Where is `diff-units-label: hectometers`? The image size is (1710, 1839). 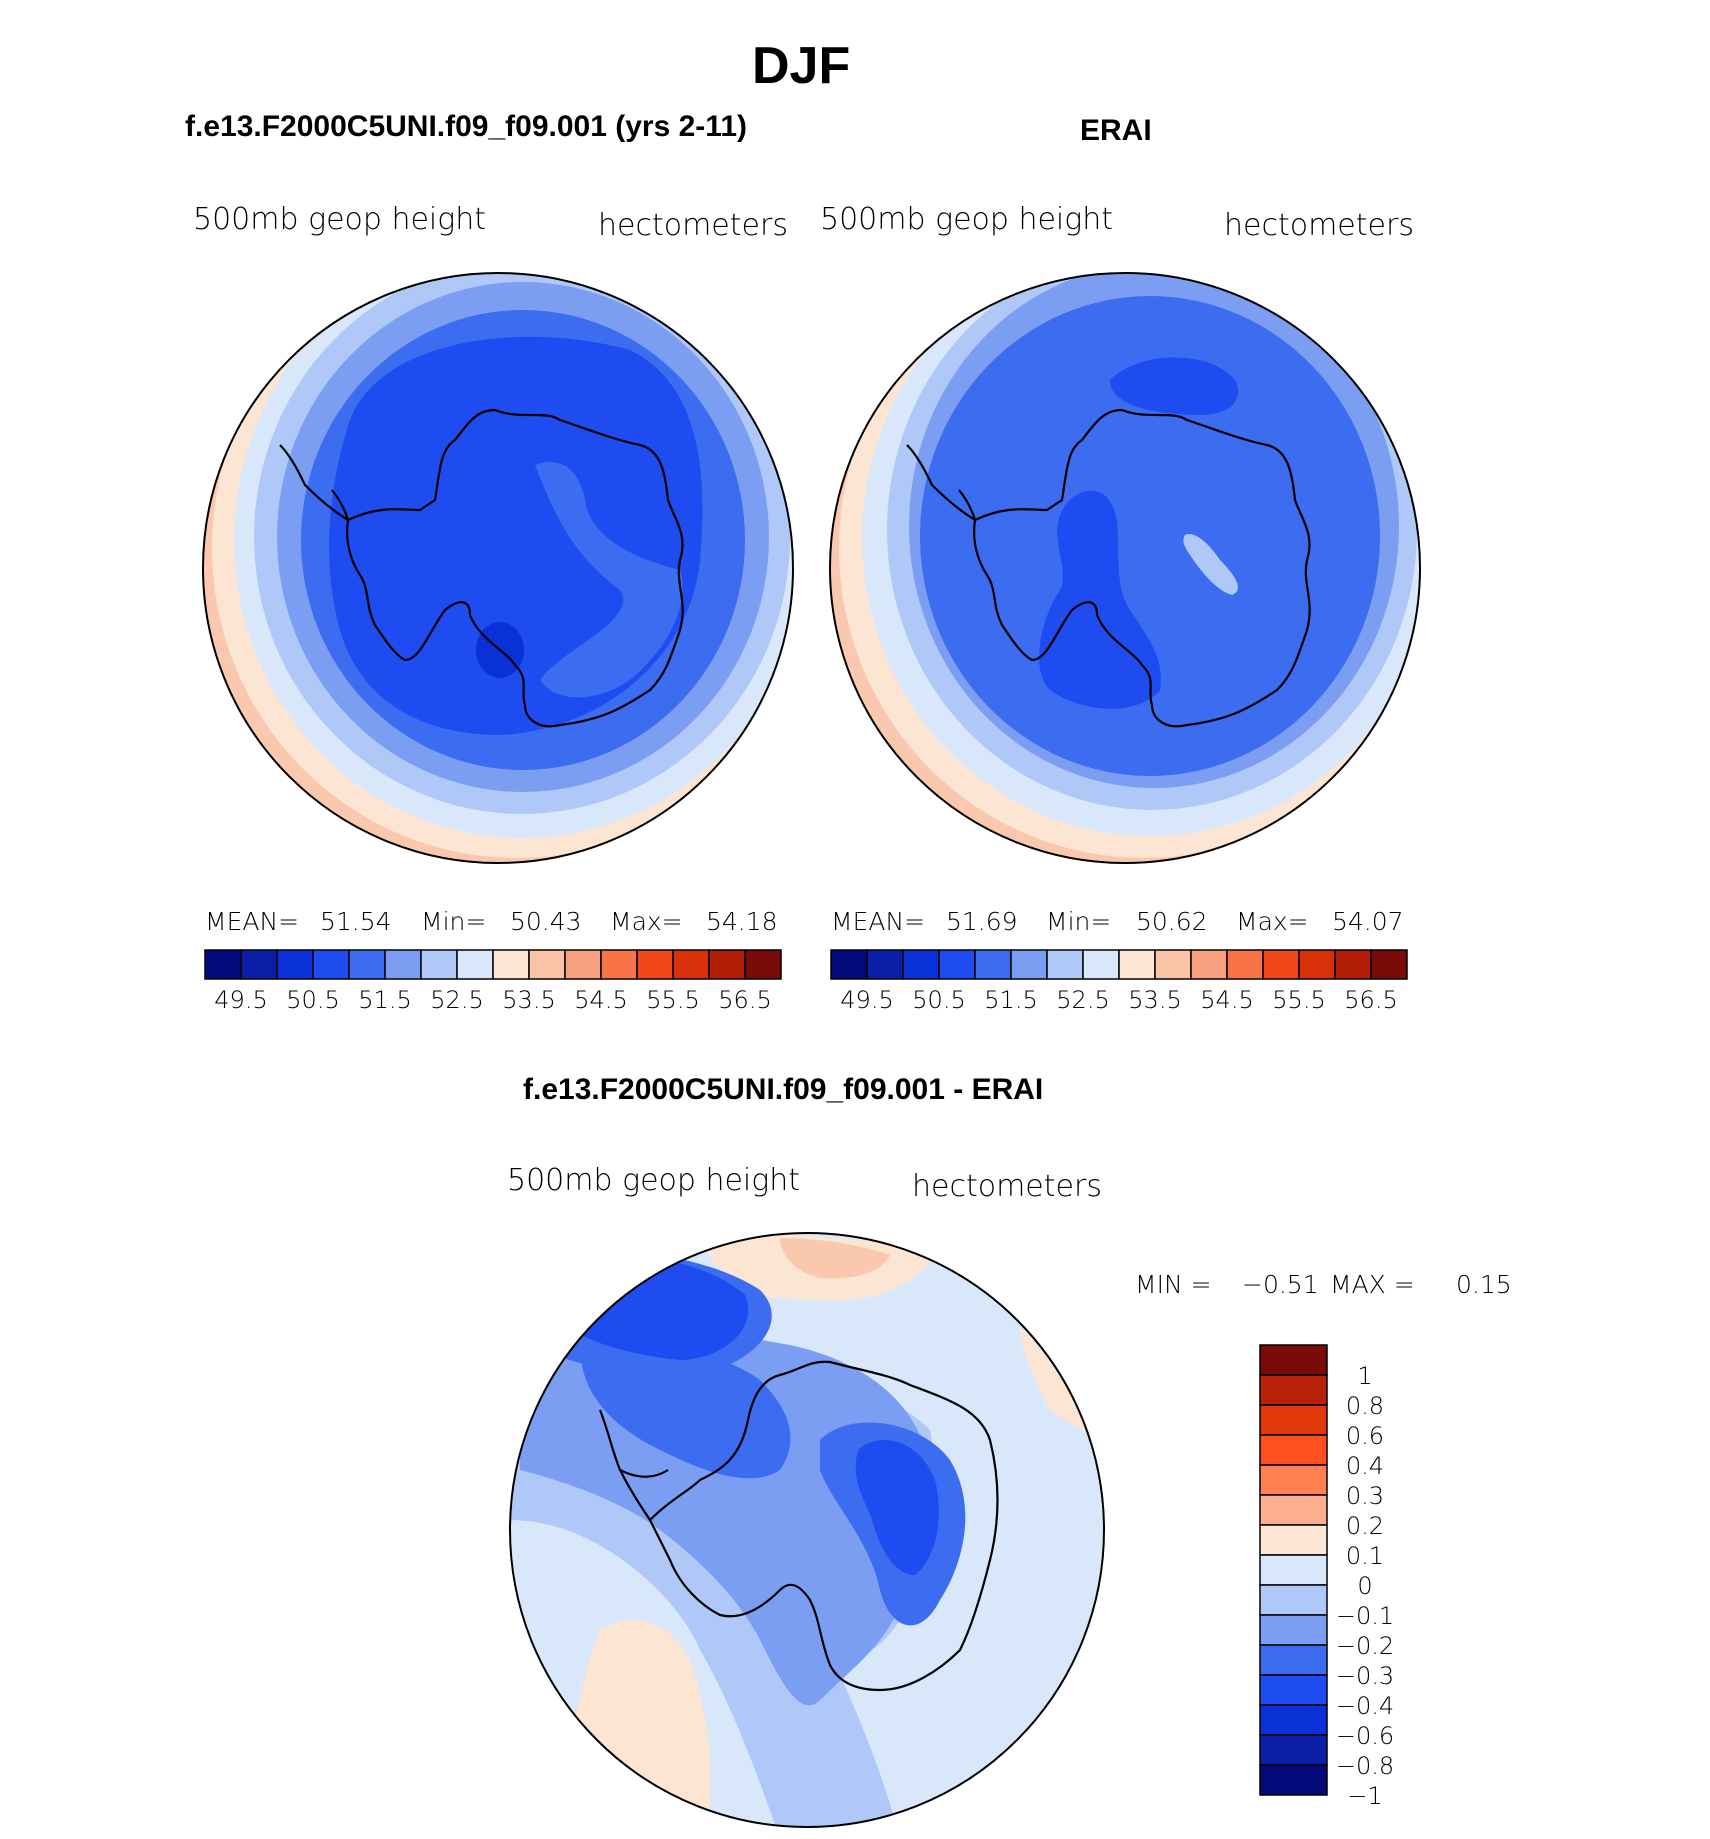
diff-units-label: hectometers is located at coordinates (1007, 1186).